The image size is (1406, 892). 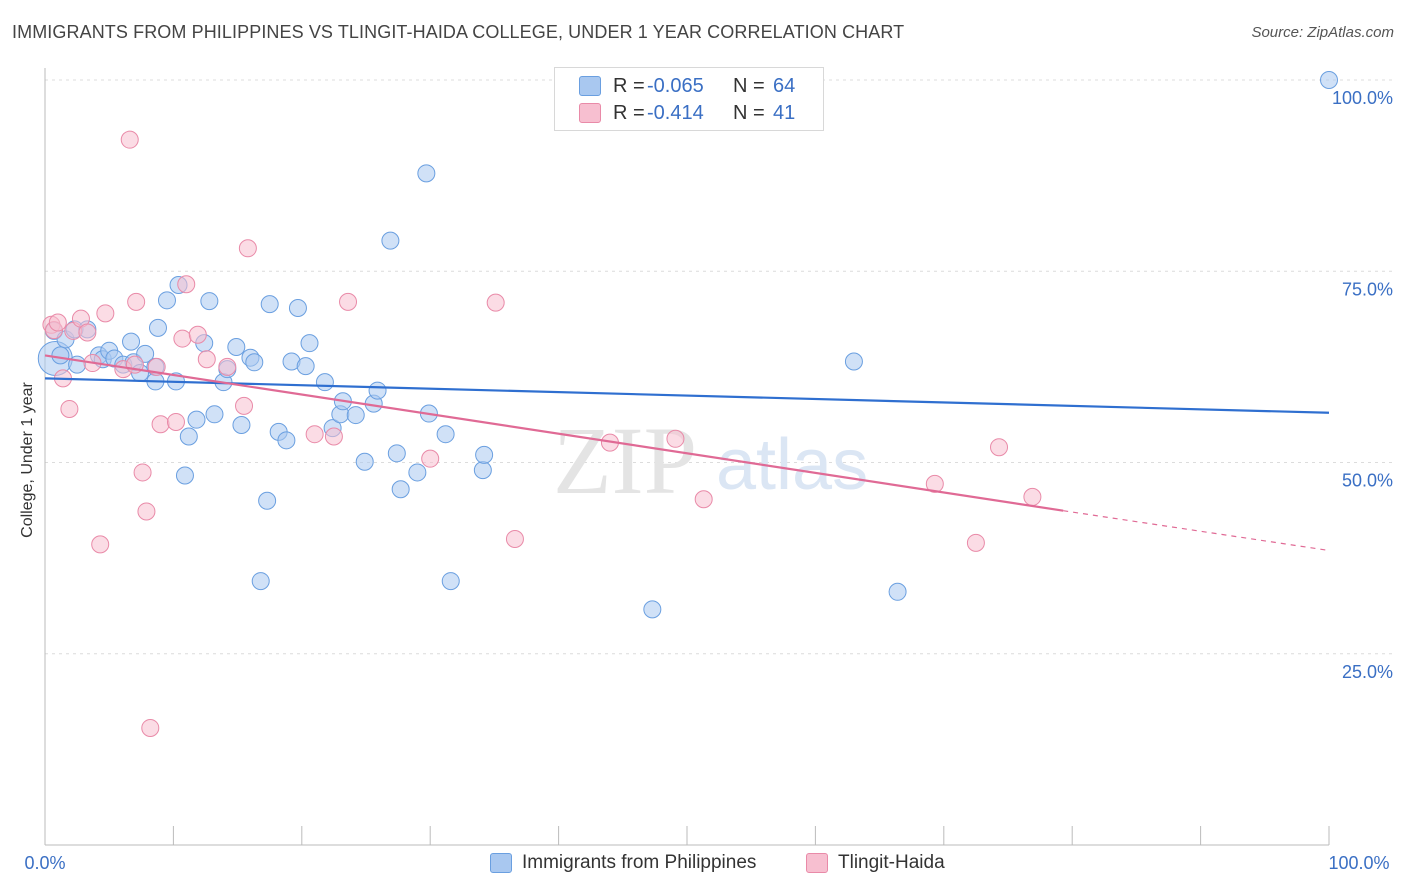 I want to click on watermark-atlas: atlas, so click(x=792, y=465).